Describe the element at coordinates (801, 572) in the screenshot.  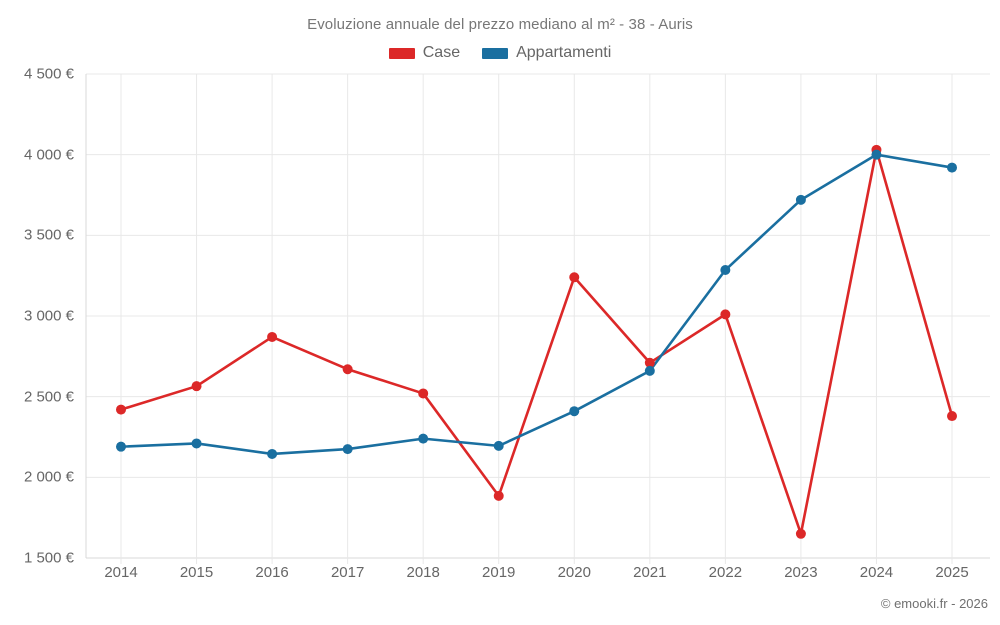
I see `x-axis-tick-label: 2023` at that location.